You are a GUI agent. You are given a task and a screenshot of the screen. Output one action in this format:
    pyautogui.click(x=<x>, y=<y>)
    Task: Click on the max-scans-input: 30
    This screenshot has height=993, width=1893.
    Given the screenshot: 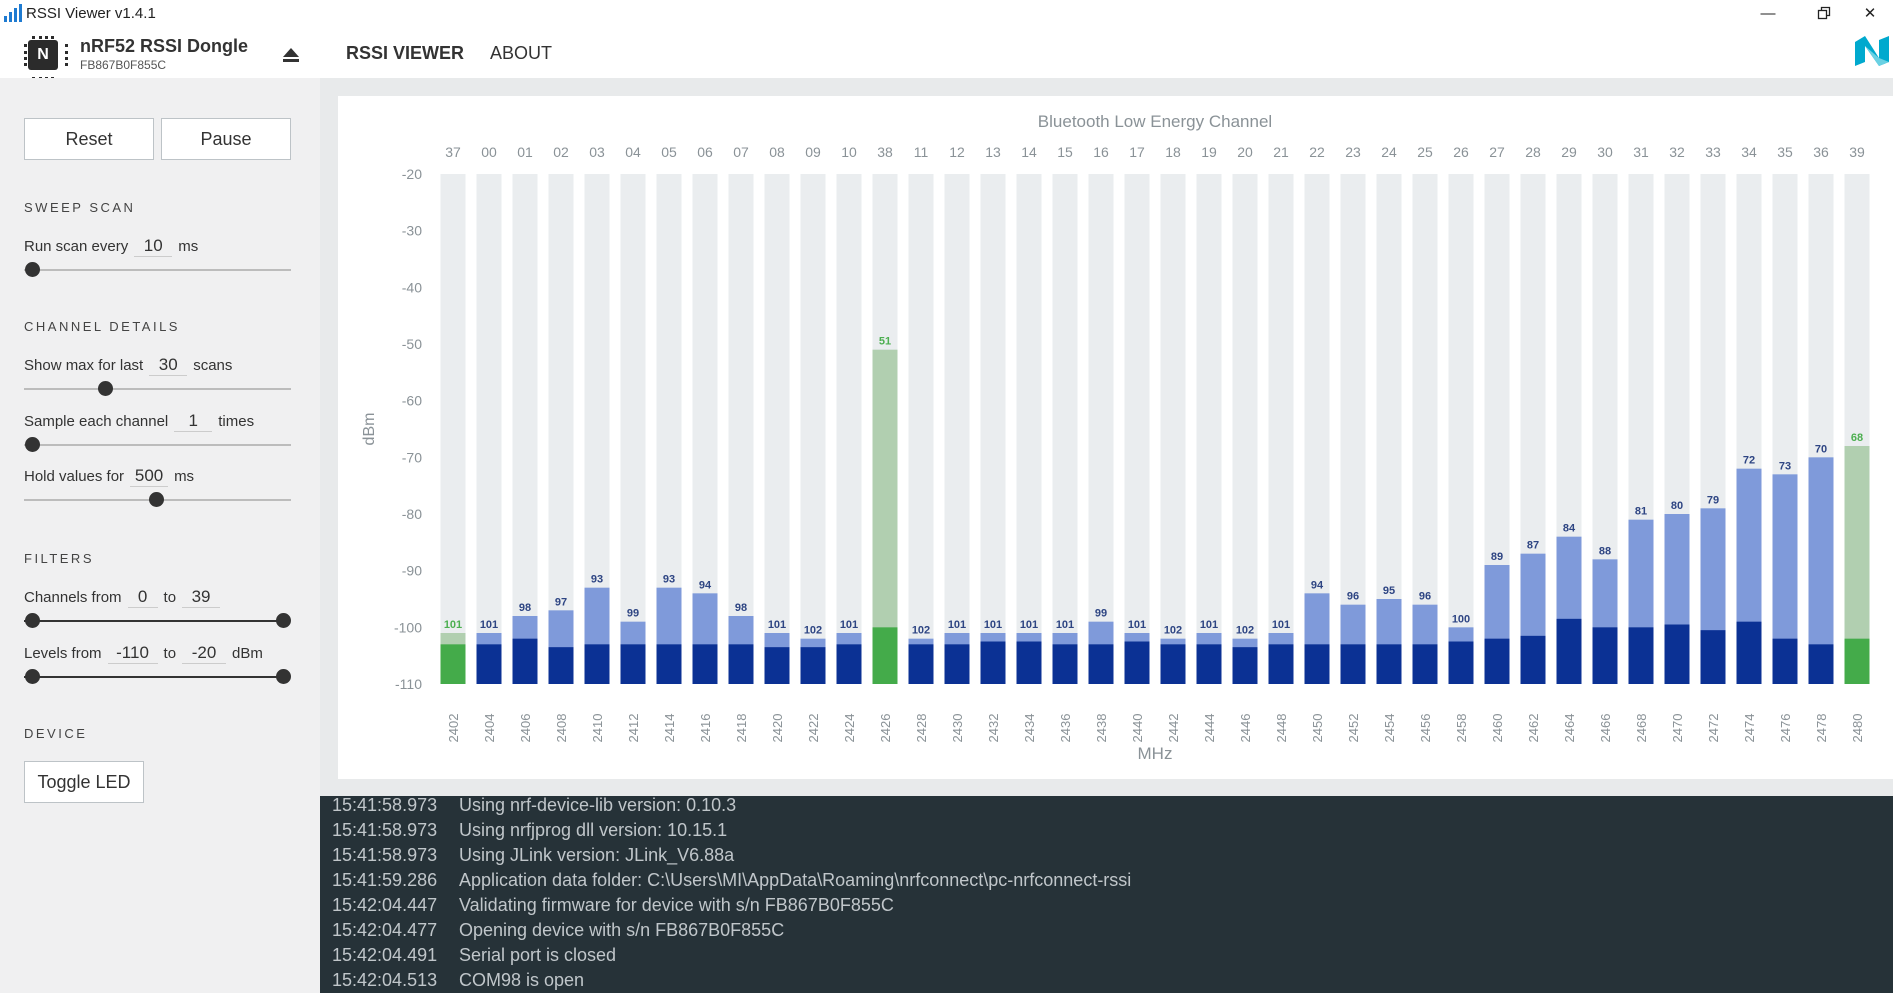 What is the action you would take?
    pyautogui.click(x=168, y=365)
    